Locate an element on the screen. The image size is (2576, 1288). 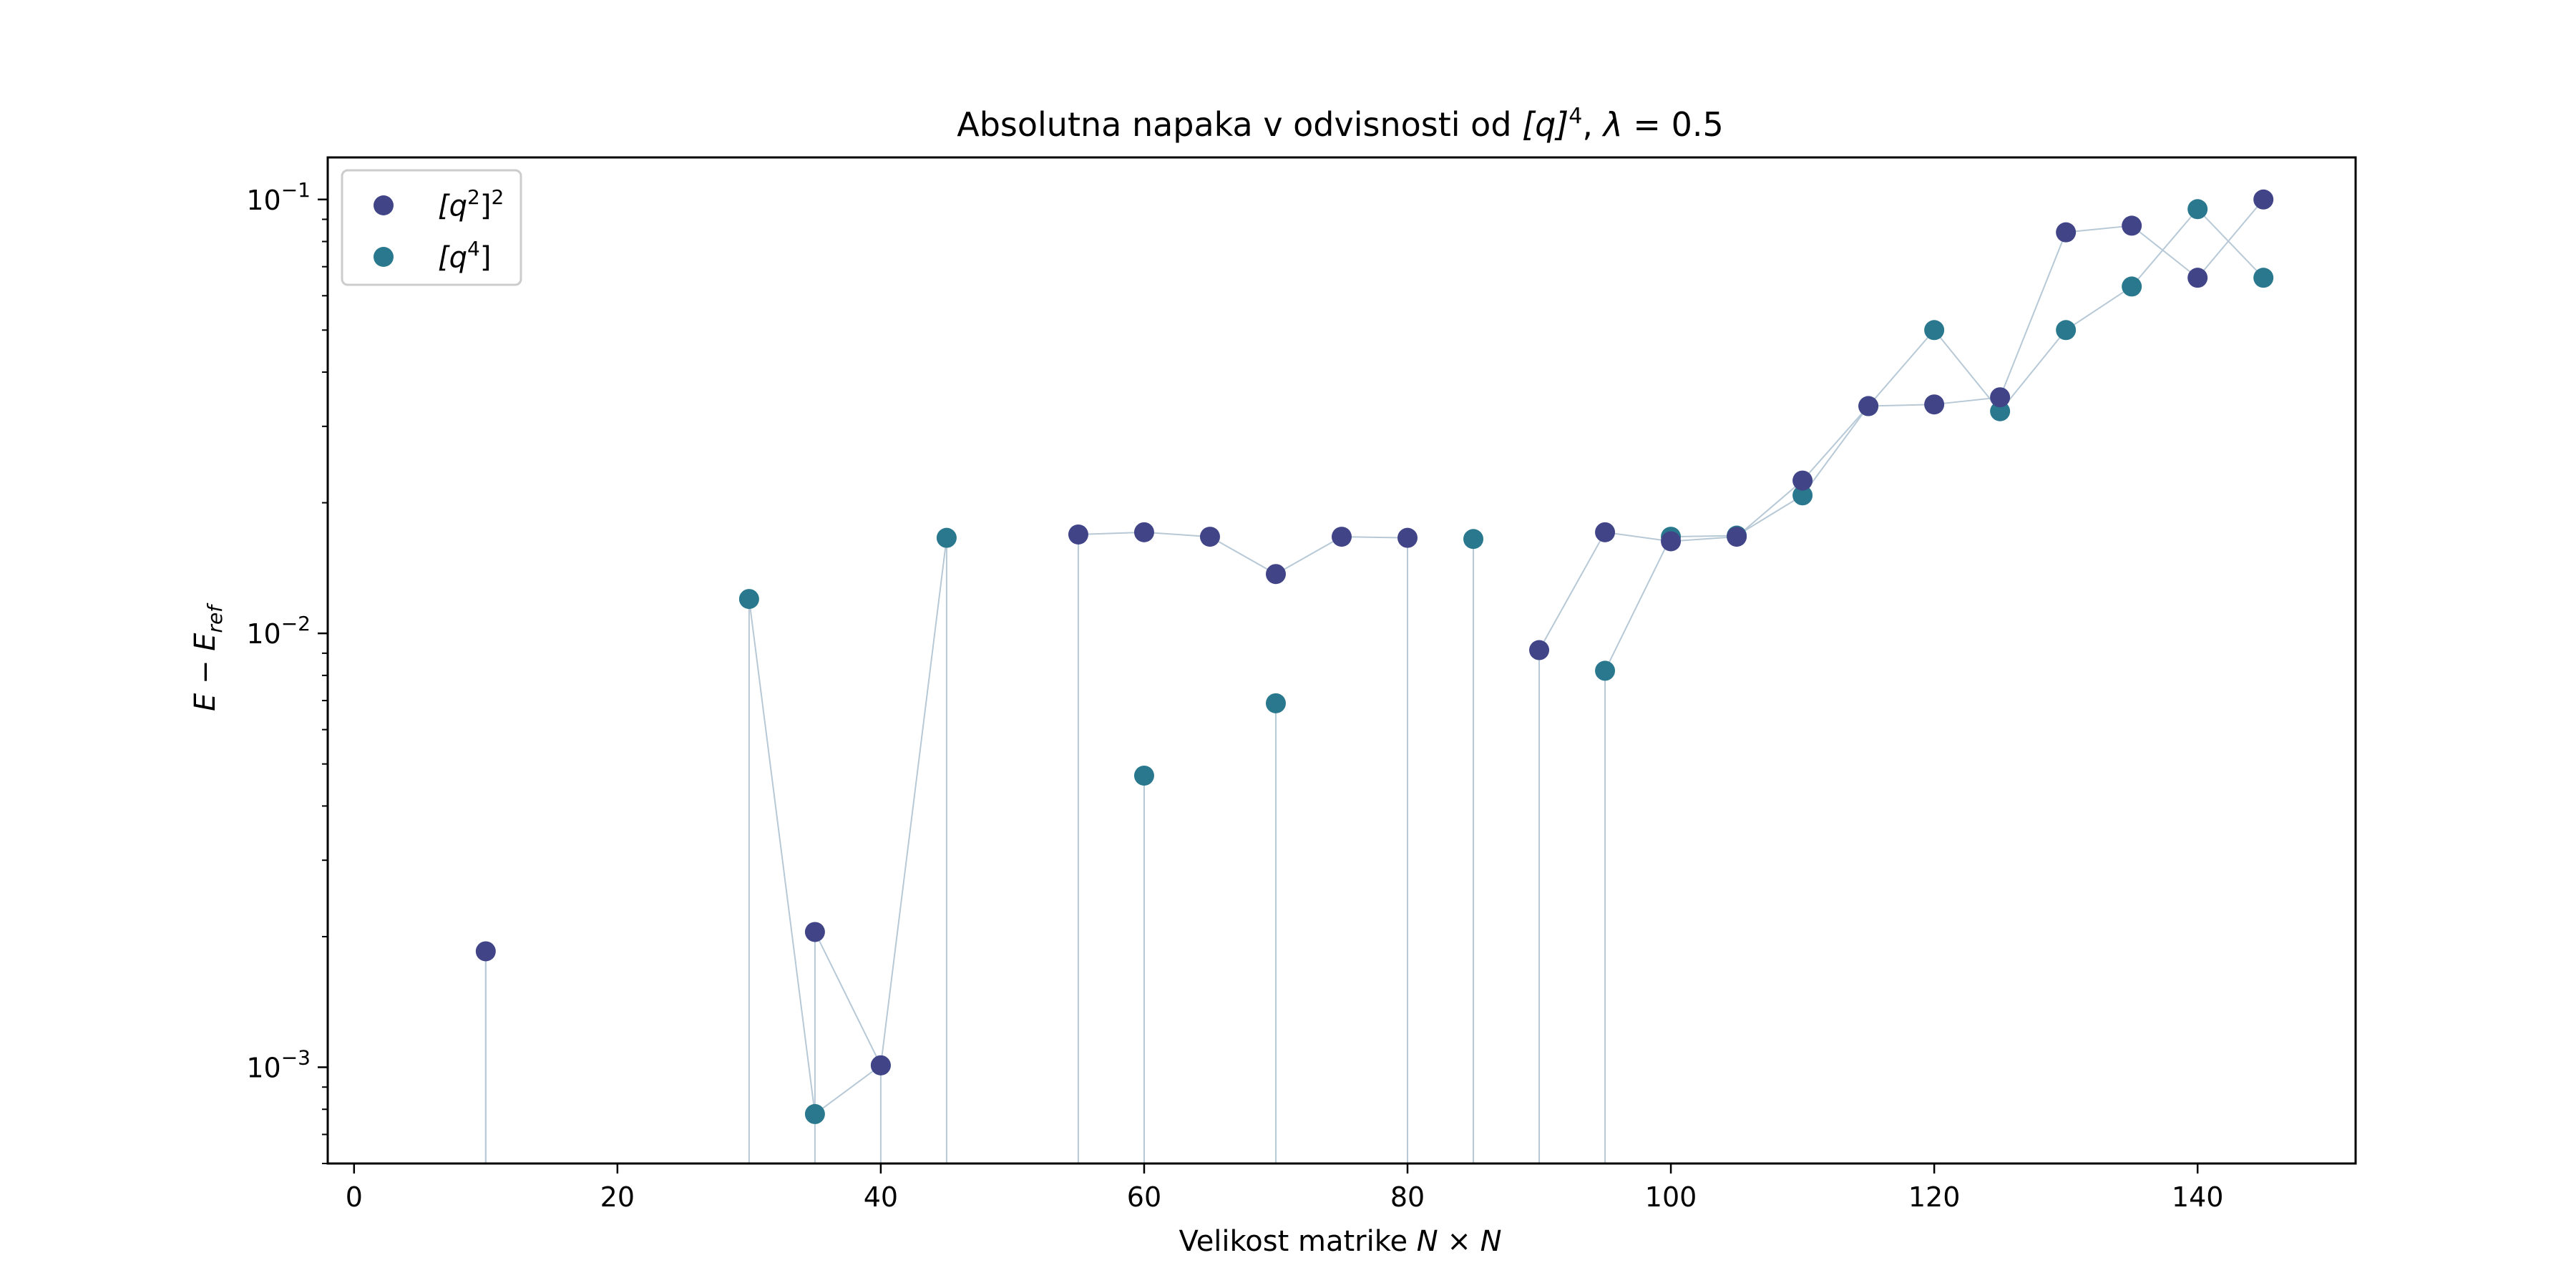
legend-a-base: [q is located at coordinates (452, 206).